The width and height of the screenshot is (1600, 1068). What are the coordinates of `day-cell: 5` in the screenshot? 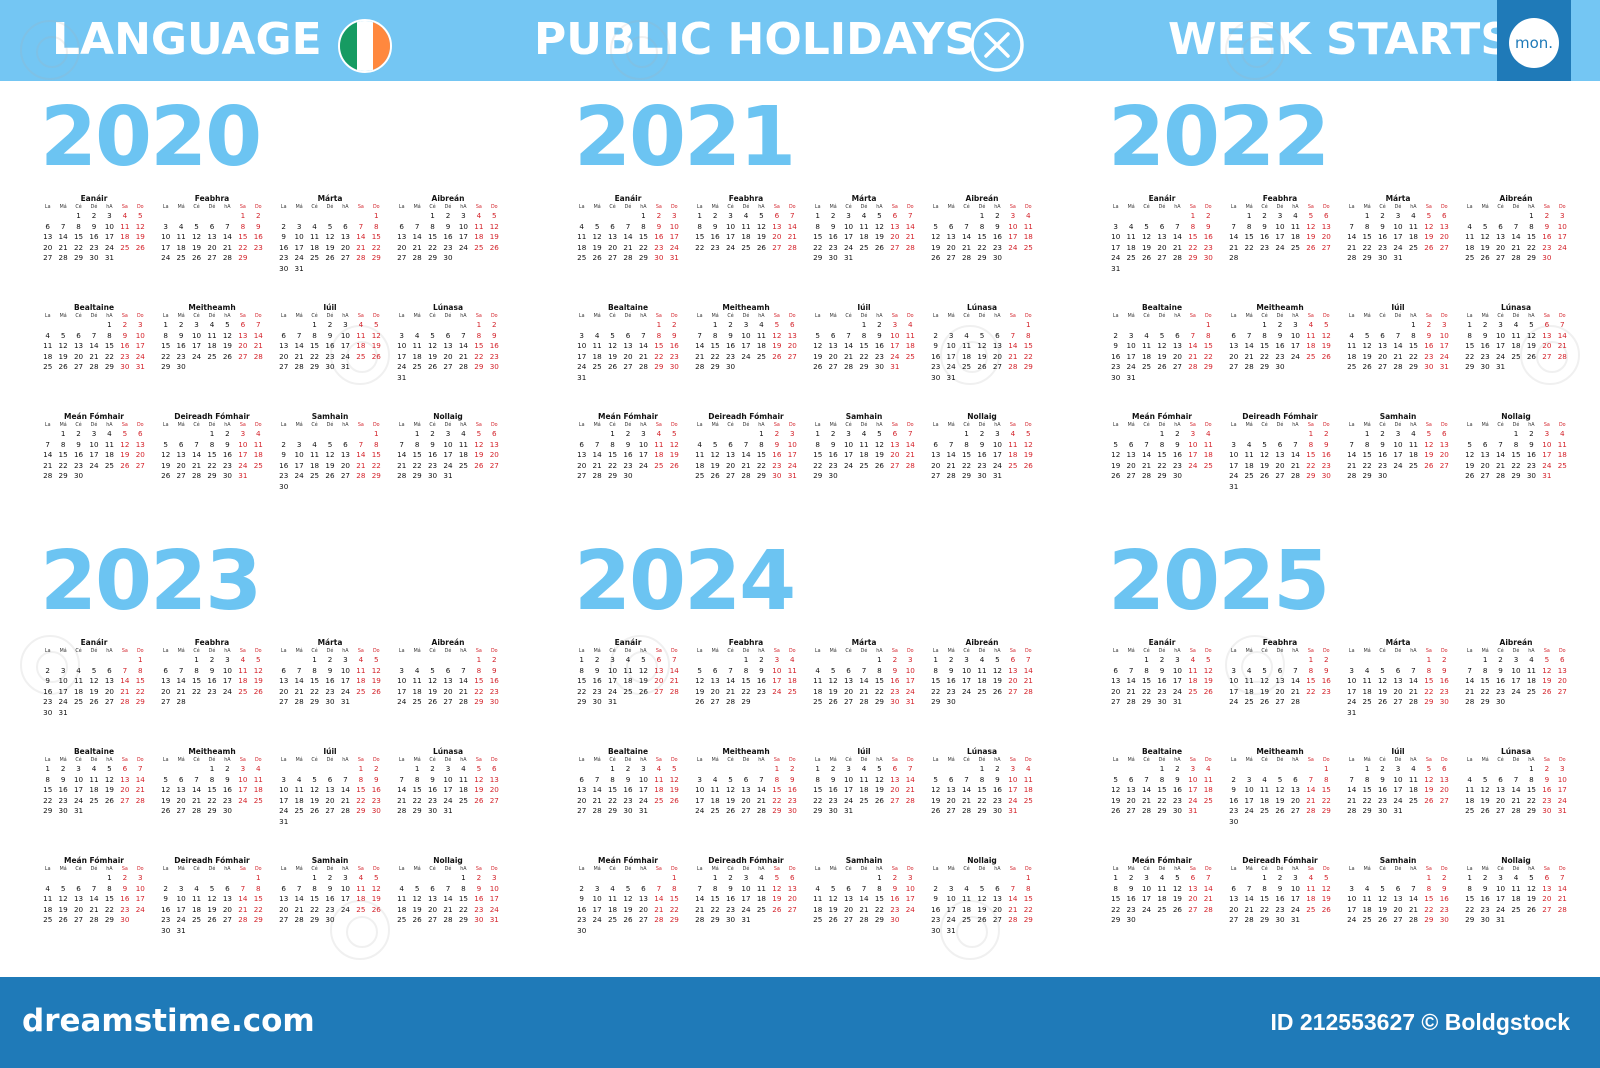 It's located at (212, 888).